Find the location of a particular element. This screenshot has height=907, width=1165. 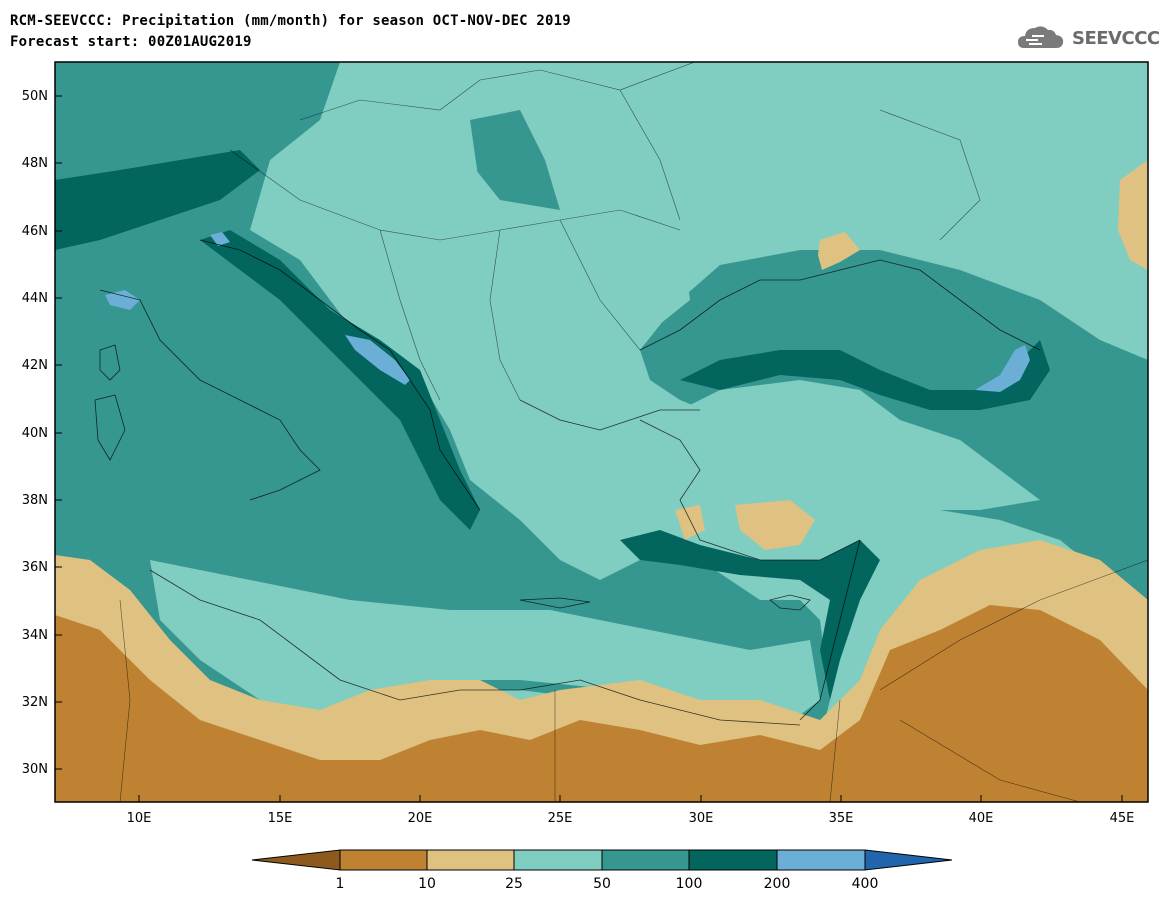

lon-label: 30E is located at coordinates (701, 818).